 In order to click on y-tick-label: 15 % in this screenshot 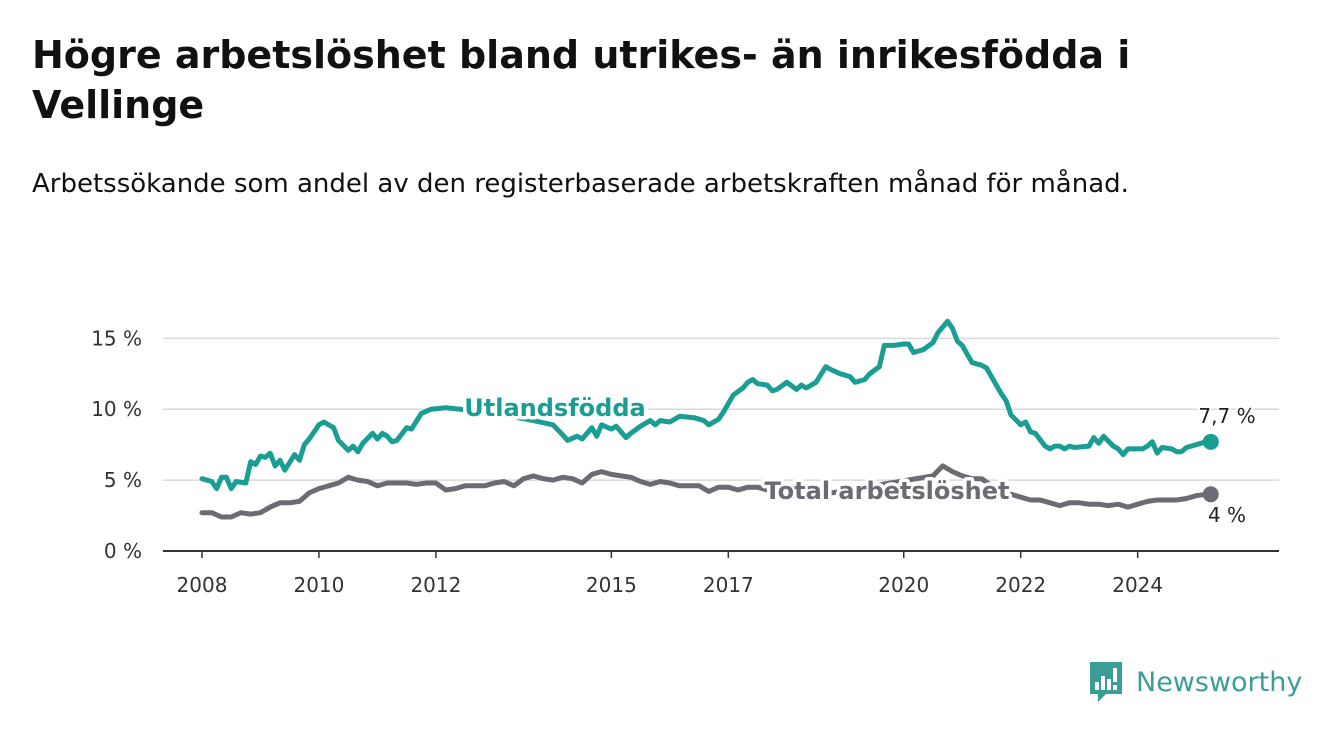, I will do `click(116, 338)`.